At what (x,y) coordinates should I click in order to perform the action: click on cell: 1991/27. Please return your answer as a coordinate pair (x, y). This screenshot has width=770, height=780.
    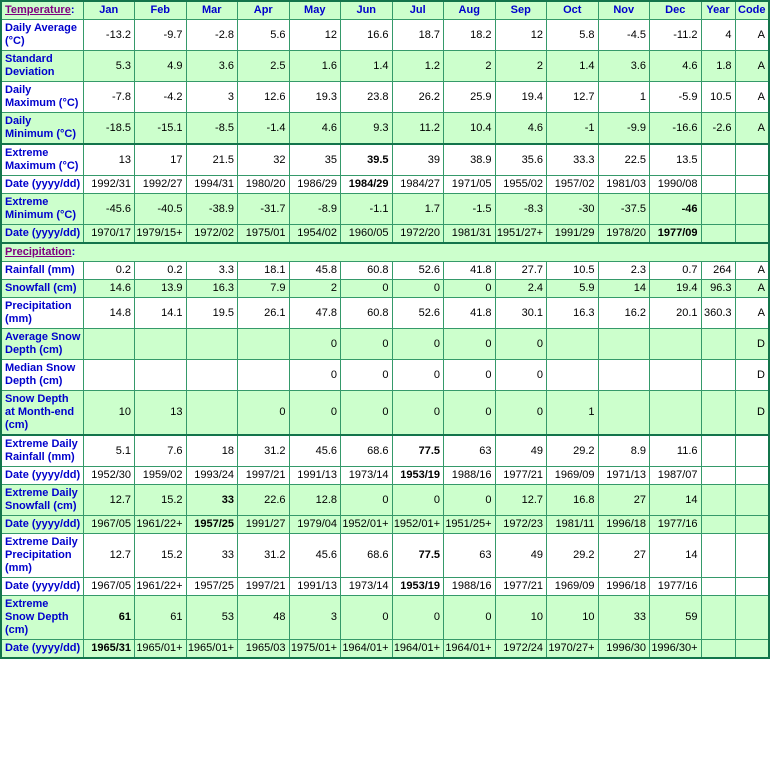
    Looking at the image, I should click on (263, 524).